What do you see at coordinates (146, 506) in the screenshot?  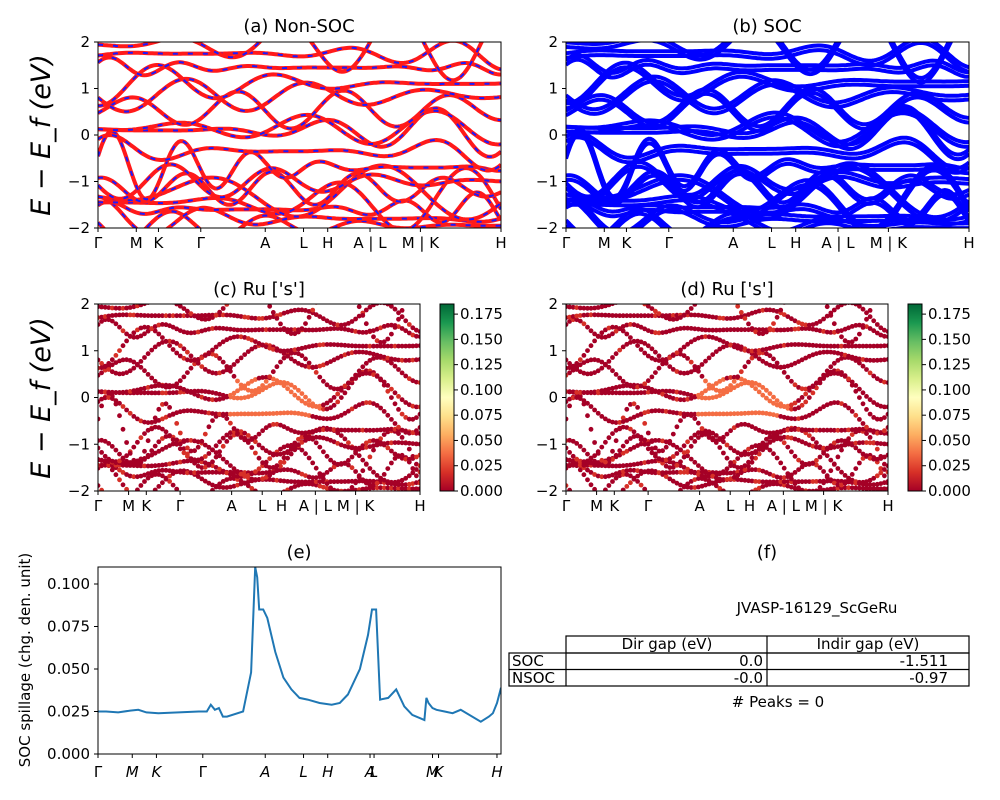 I see `panel-c-xtick-label: K` at bounding box center [146, 506].